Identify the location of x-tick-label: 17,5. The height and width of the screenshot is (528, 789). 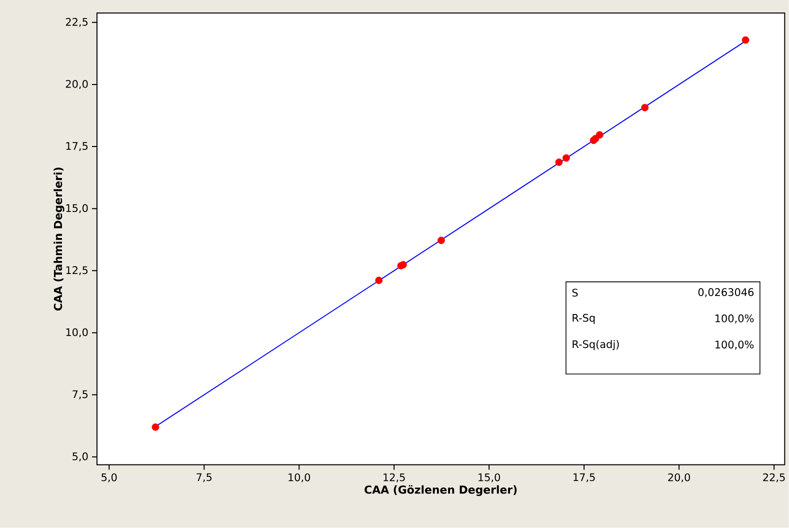
(584, 477).